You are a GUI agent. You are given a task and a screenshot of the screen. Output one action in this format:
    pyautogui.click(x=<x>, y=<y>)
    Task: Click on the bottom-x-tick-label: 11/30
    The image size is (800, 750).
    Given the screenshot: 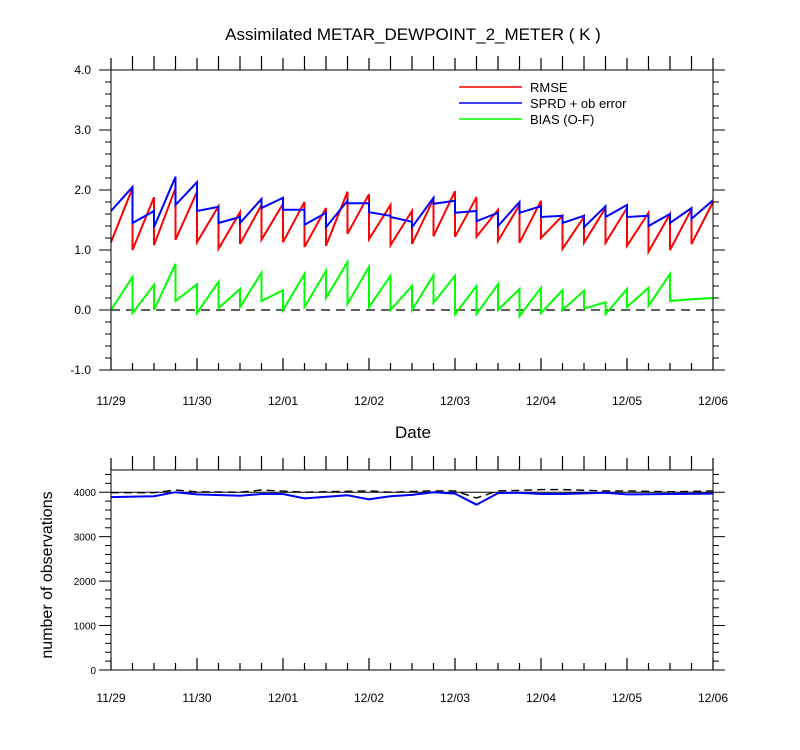 What is the action you would take?
    pyautogui.click(x=196, y=698)
    